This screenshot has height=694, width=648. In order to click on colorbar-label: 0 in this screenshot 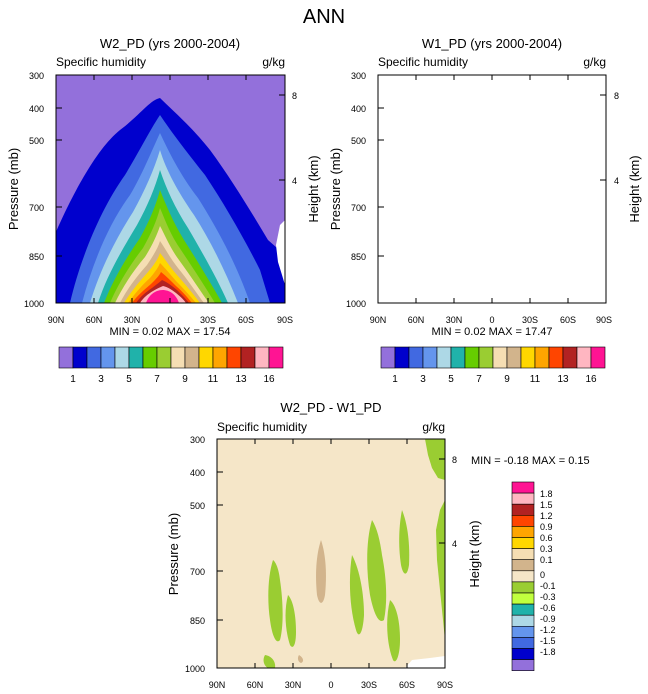, I will do `click(542, 575)`.